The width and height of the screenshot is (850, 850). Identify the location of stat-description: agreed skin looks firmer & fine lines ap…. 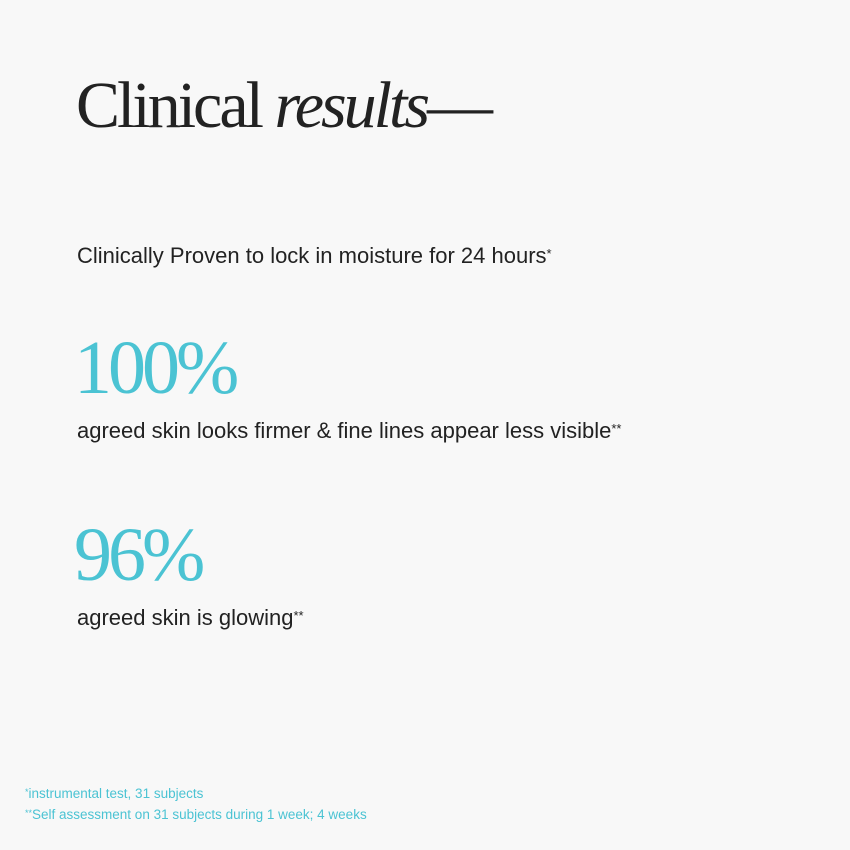
(349, 431).